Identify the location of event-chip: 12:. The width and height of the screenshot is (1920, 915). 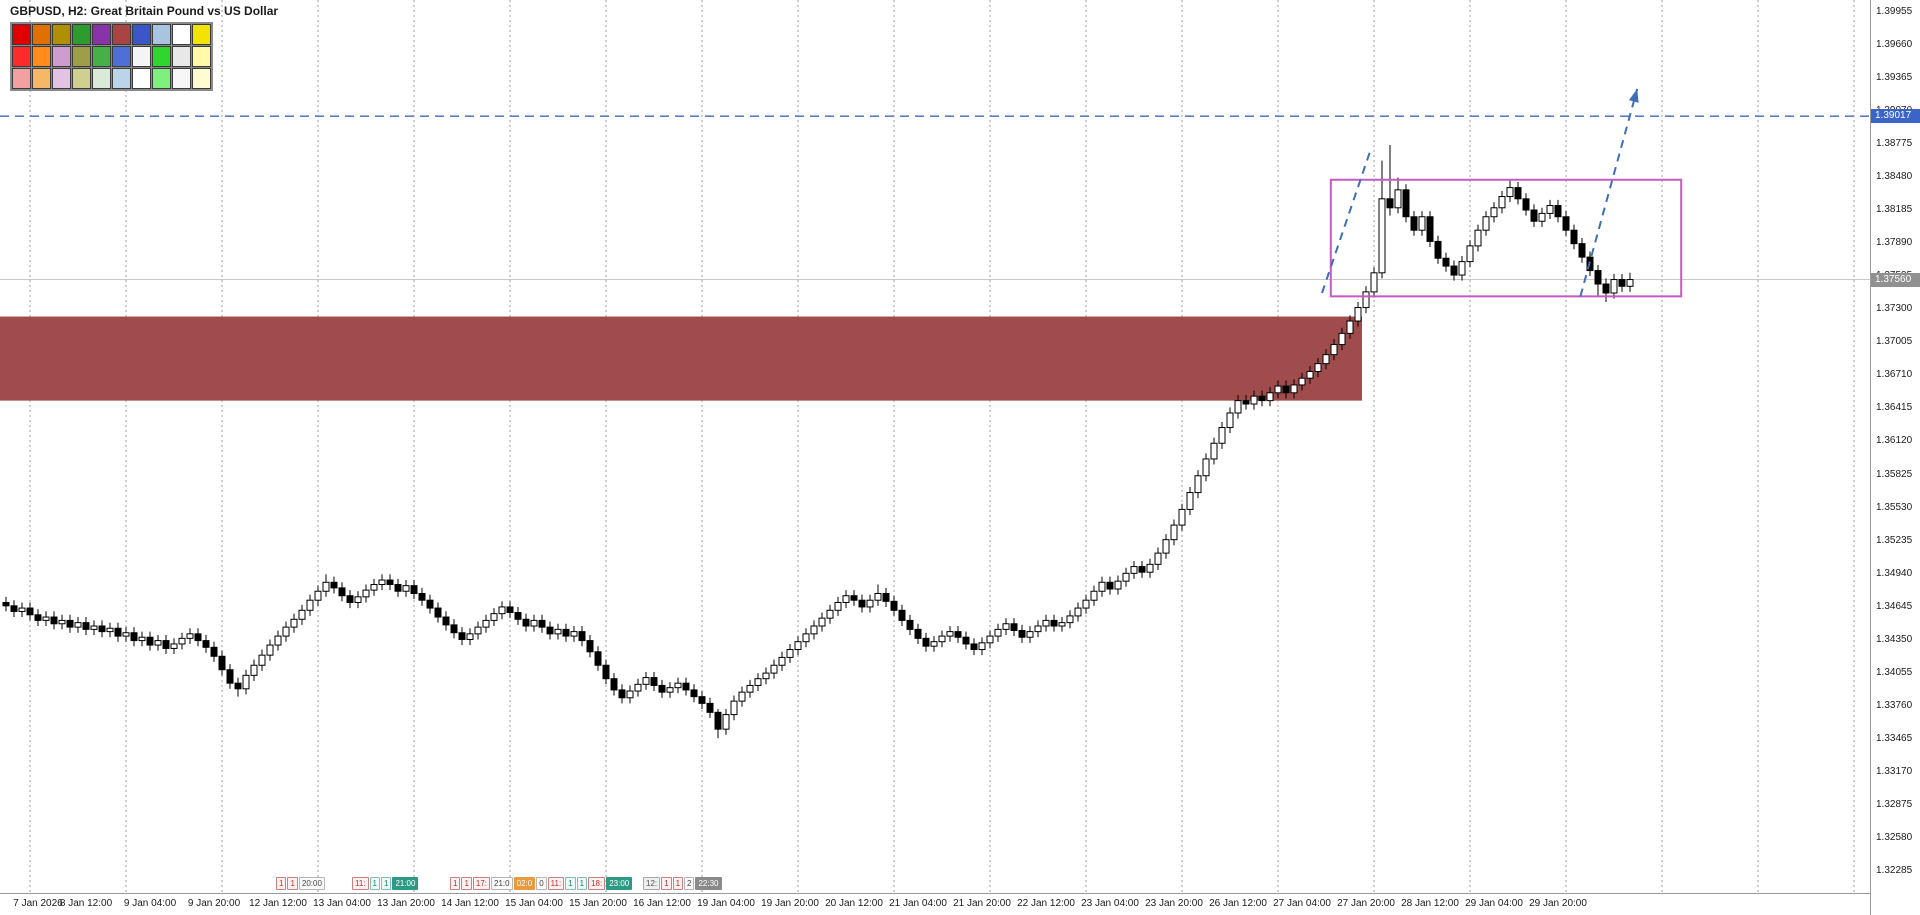
(652, 883).